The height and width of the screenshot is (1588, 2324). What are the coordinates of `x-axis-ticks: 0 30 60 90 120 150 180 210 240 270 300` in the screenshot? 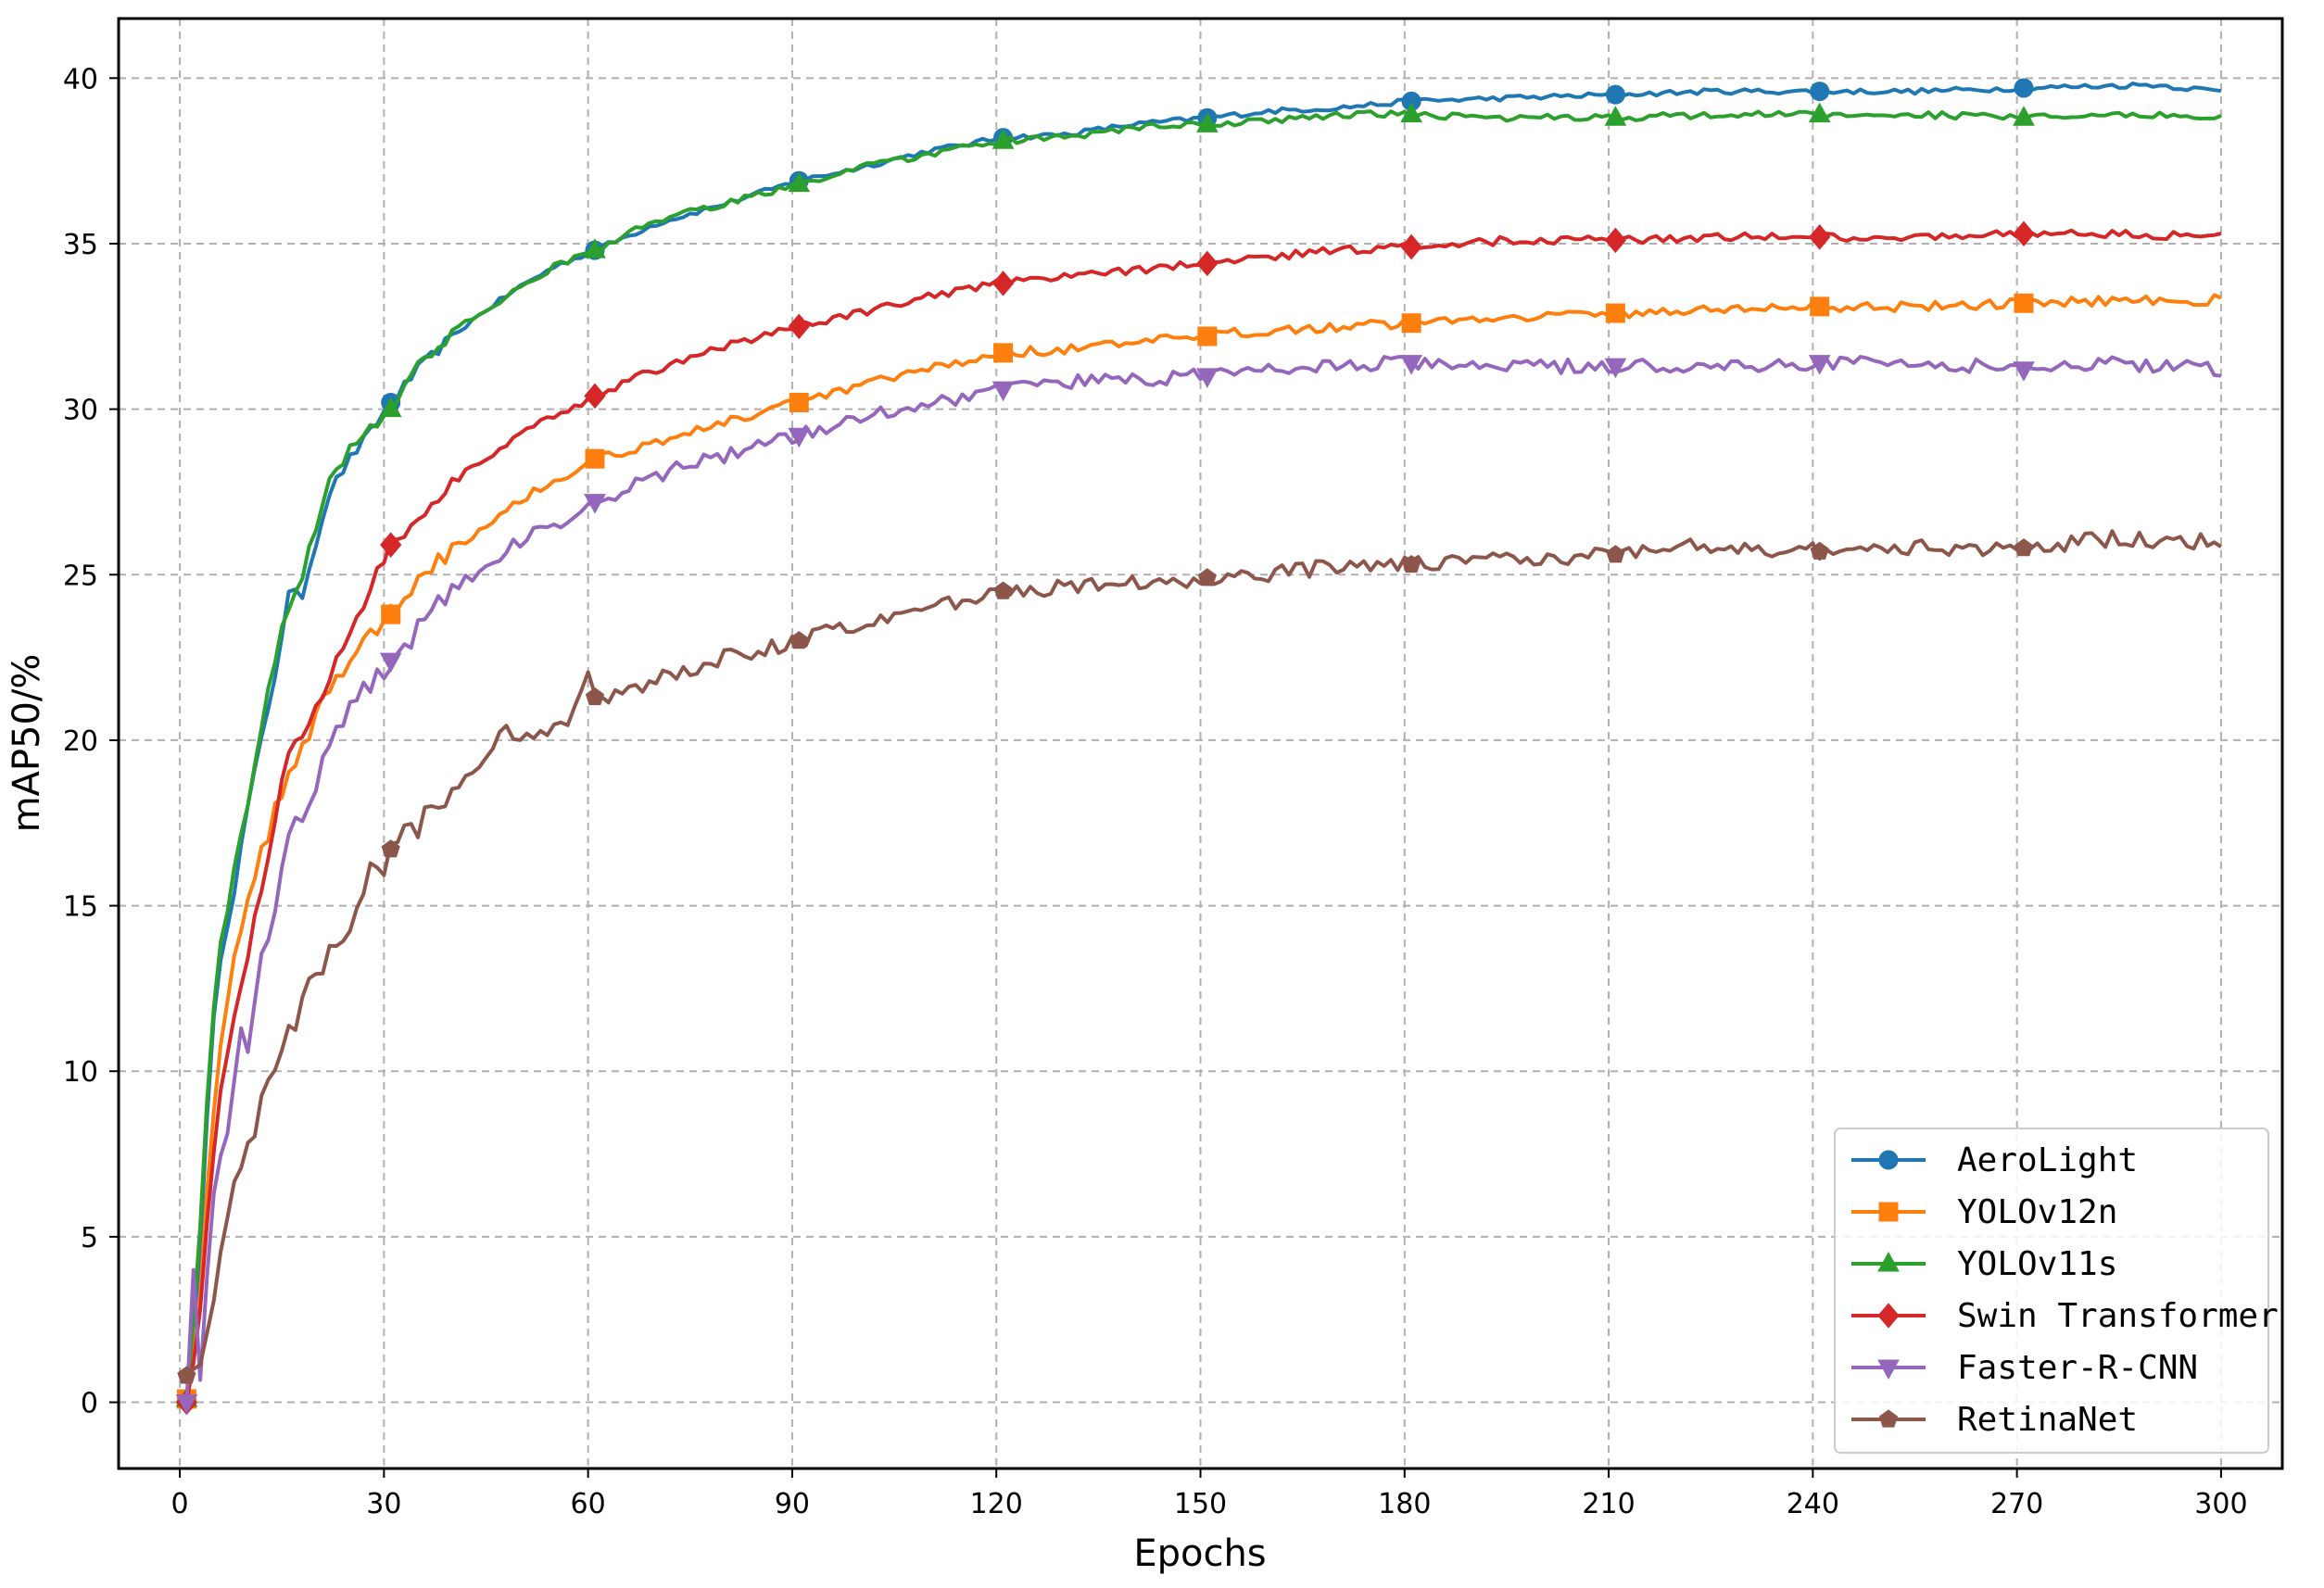 It's located at (1209, 1494).